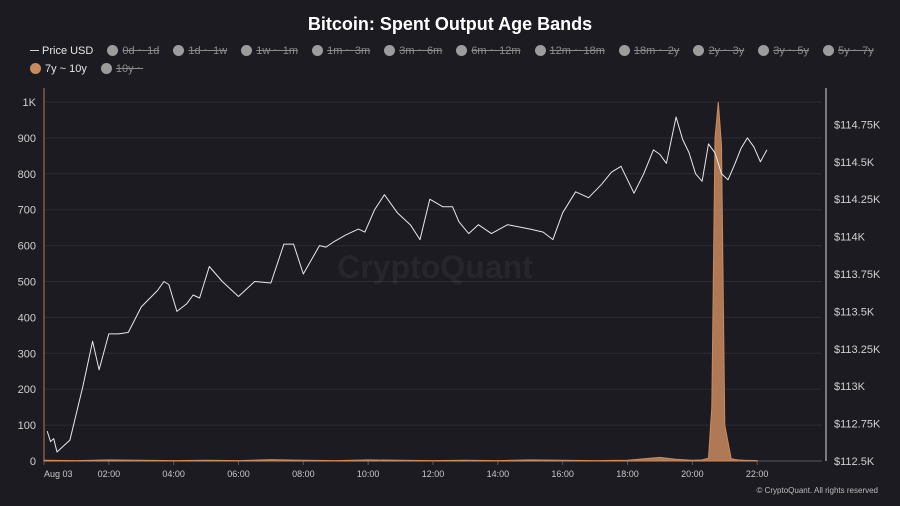  I want to click on legend-item: 7y ~ 10y, so click(58, 69).